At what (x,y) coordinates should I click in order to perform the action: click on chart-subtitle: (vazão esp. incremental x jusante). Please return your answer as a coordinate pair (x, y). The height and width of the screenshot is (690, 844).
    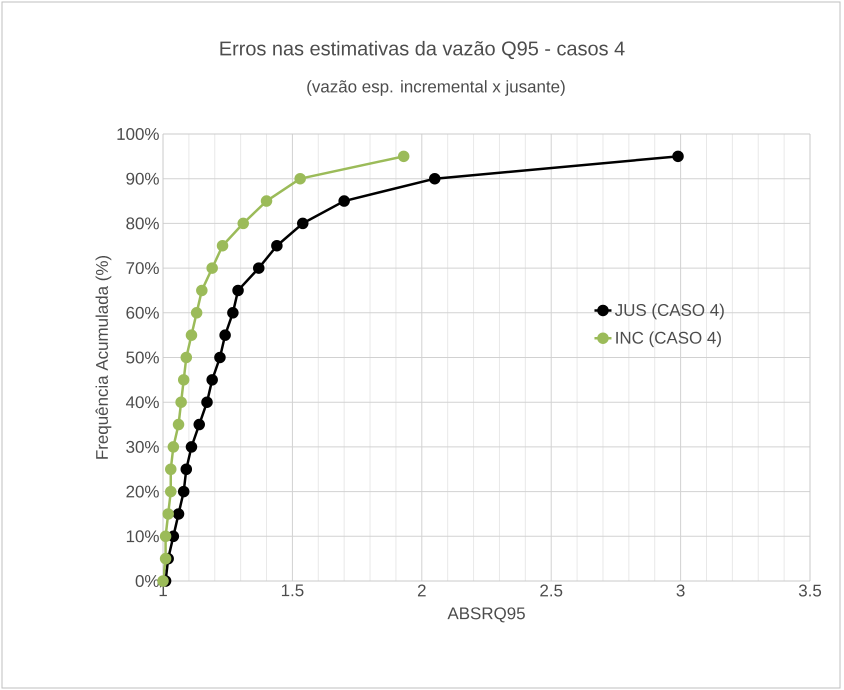
    Looking at the image, I should click on (436, 88).